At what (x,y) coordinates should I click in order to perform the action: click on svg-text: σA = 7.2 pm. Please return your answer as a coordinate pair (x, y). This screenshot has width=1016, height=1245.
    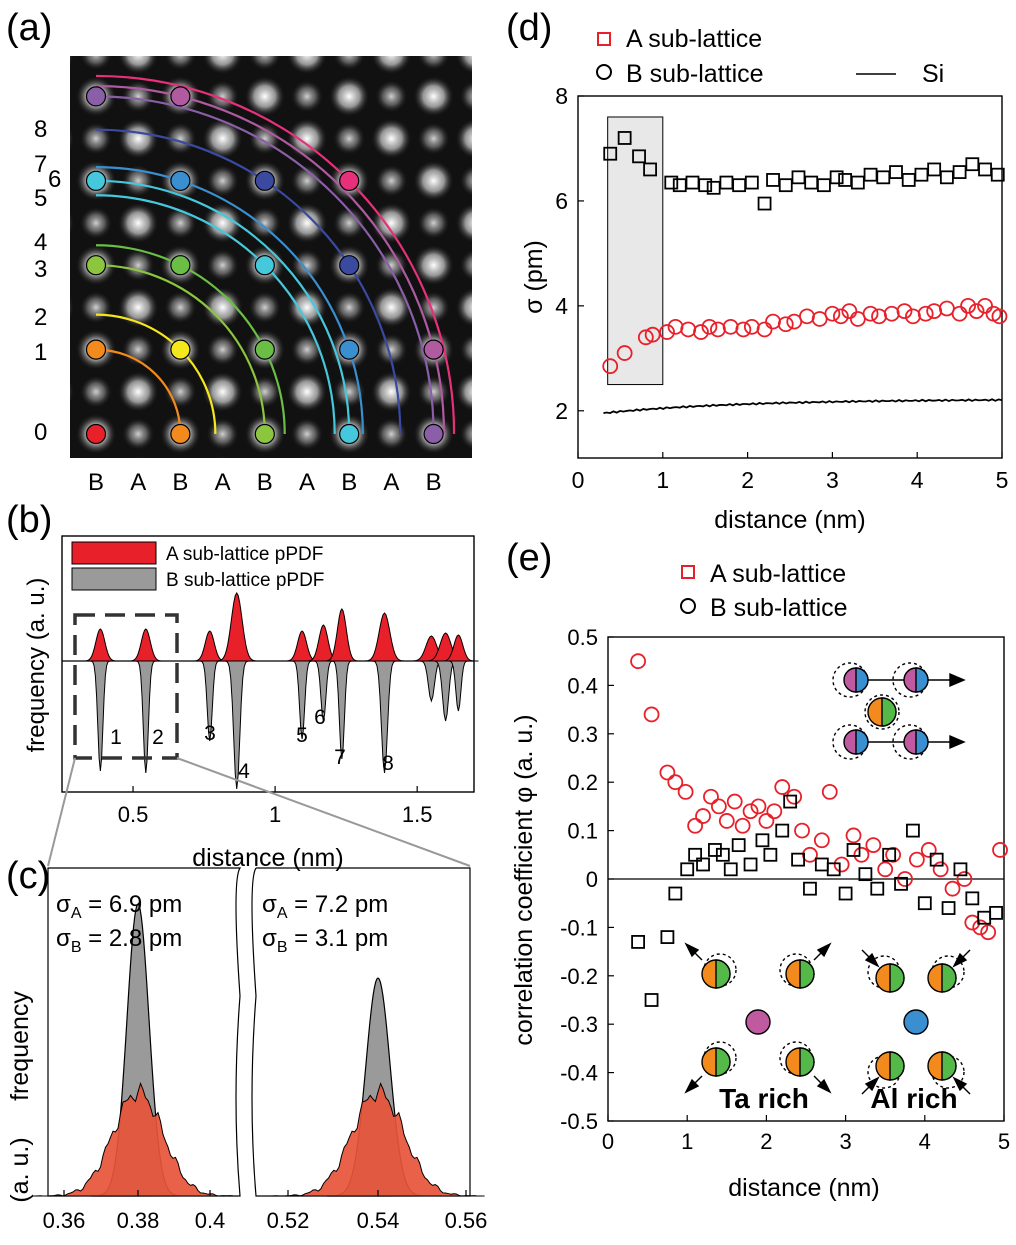
    Looking at the image, I should click on (325, 906).